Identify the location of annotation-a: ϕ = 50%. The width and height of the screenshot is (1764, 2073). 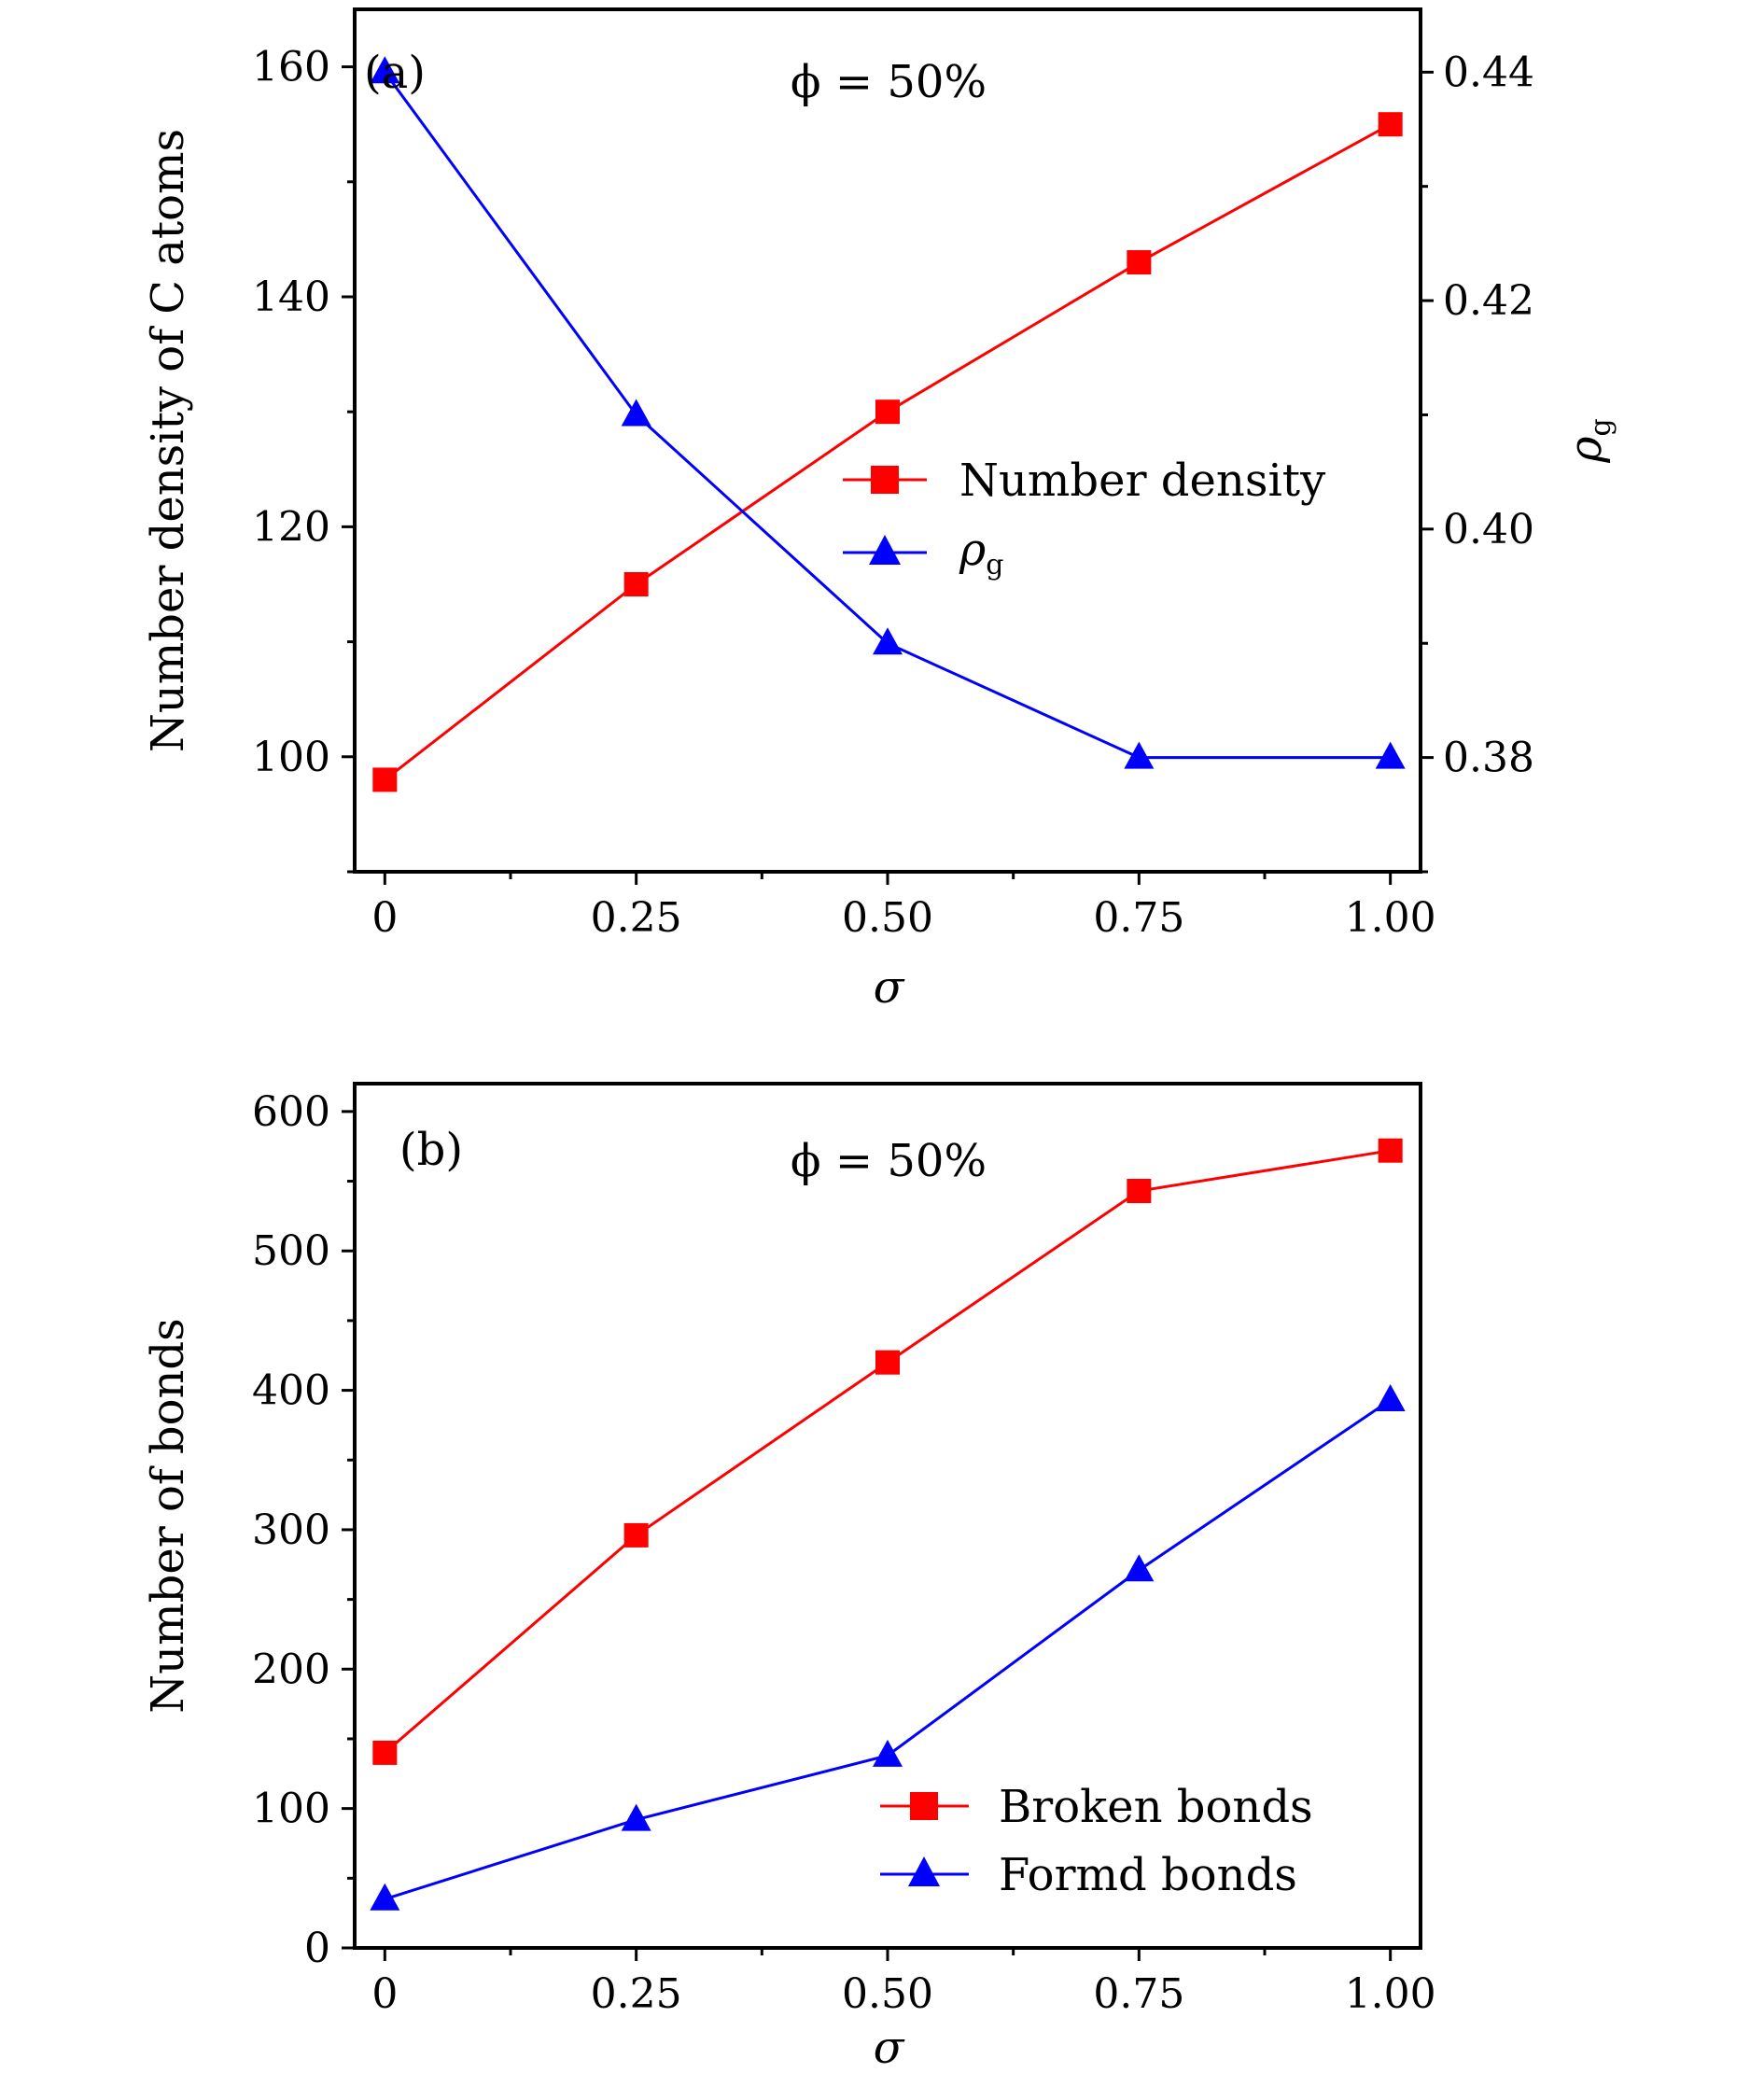
(889, 82).